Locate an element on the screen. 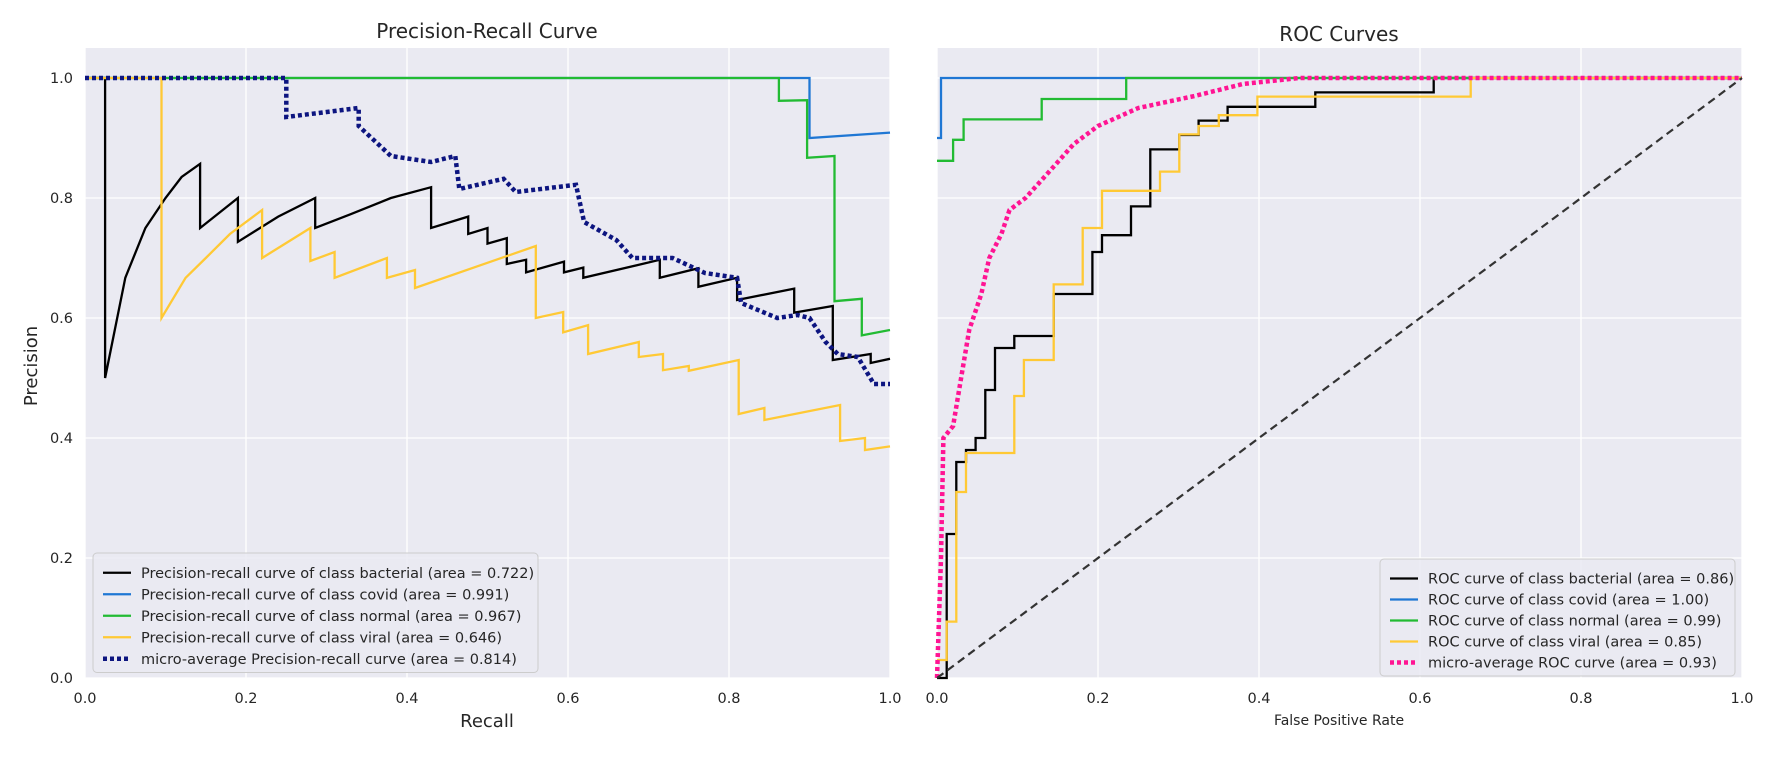 This screenshot has height=764, width=1786. legend-label: ROC curve of class covid (area = 1.00) is located at coordinates (1568, 601).